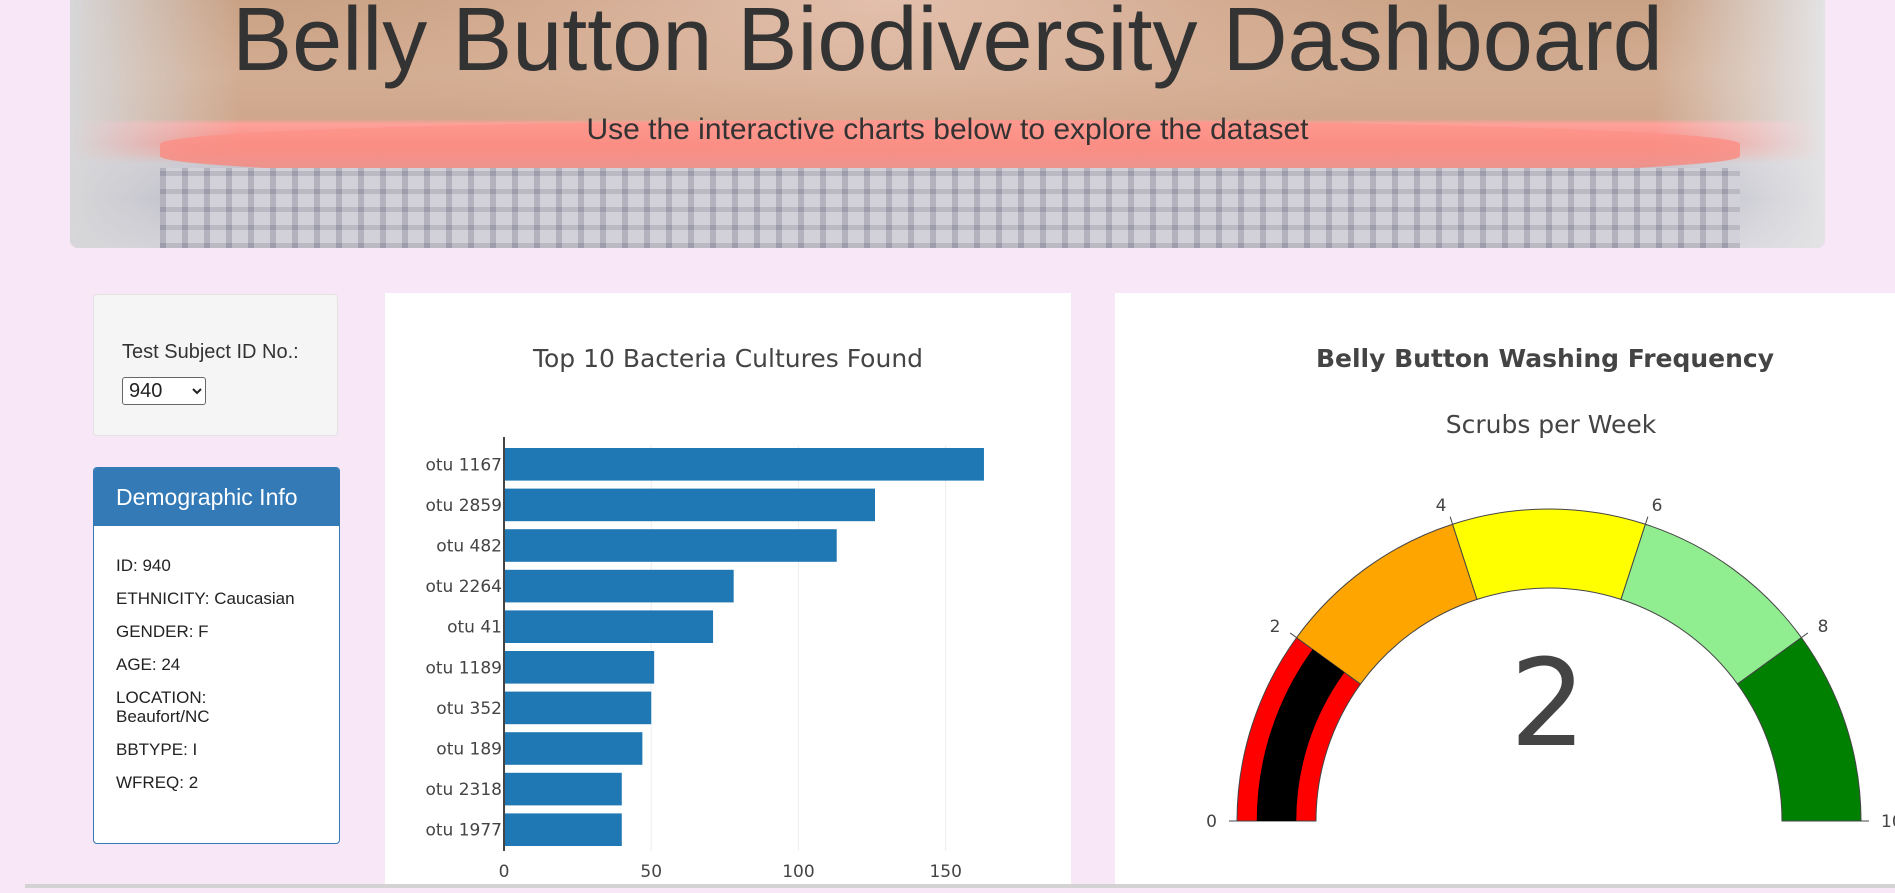  I want to click on demo-ethnicity: ETHNICITY: Caucasian, so click(205, 598).